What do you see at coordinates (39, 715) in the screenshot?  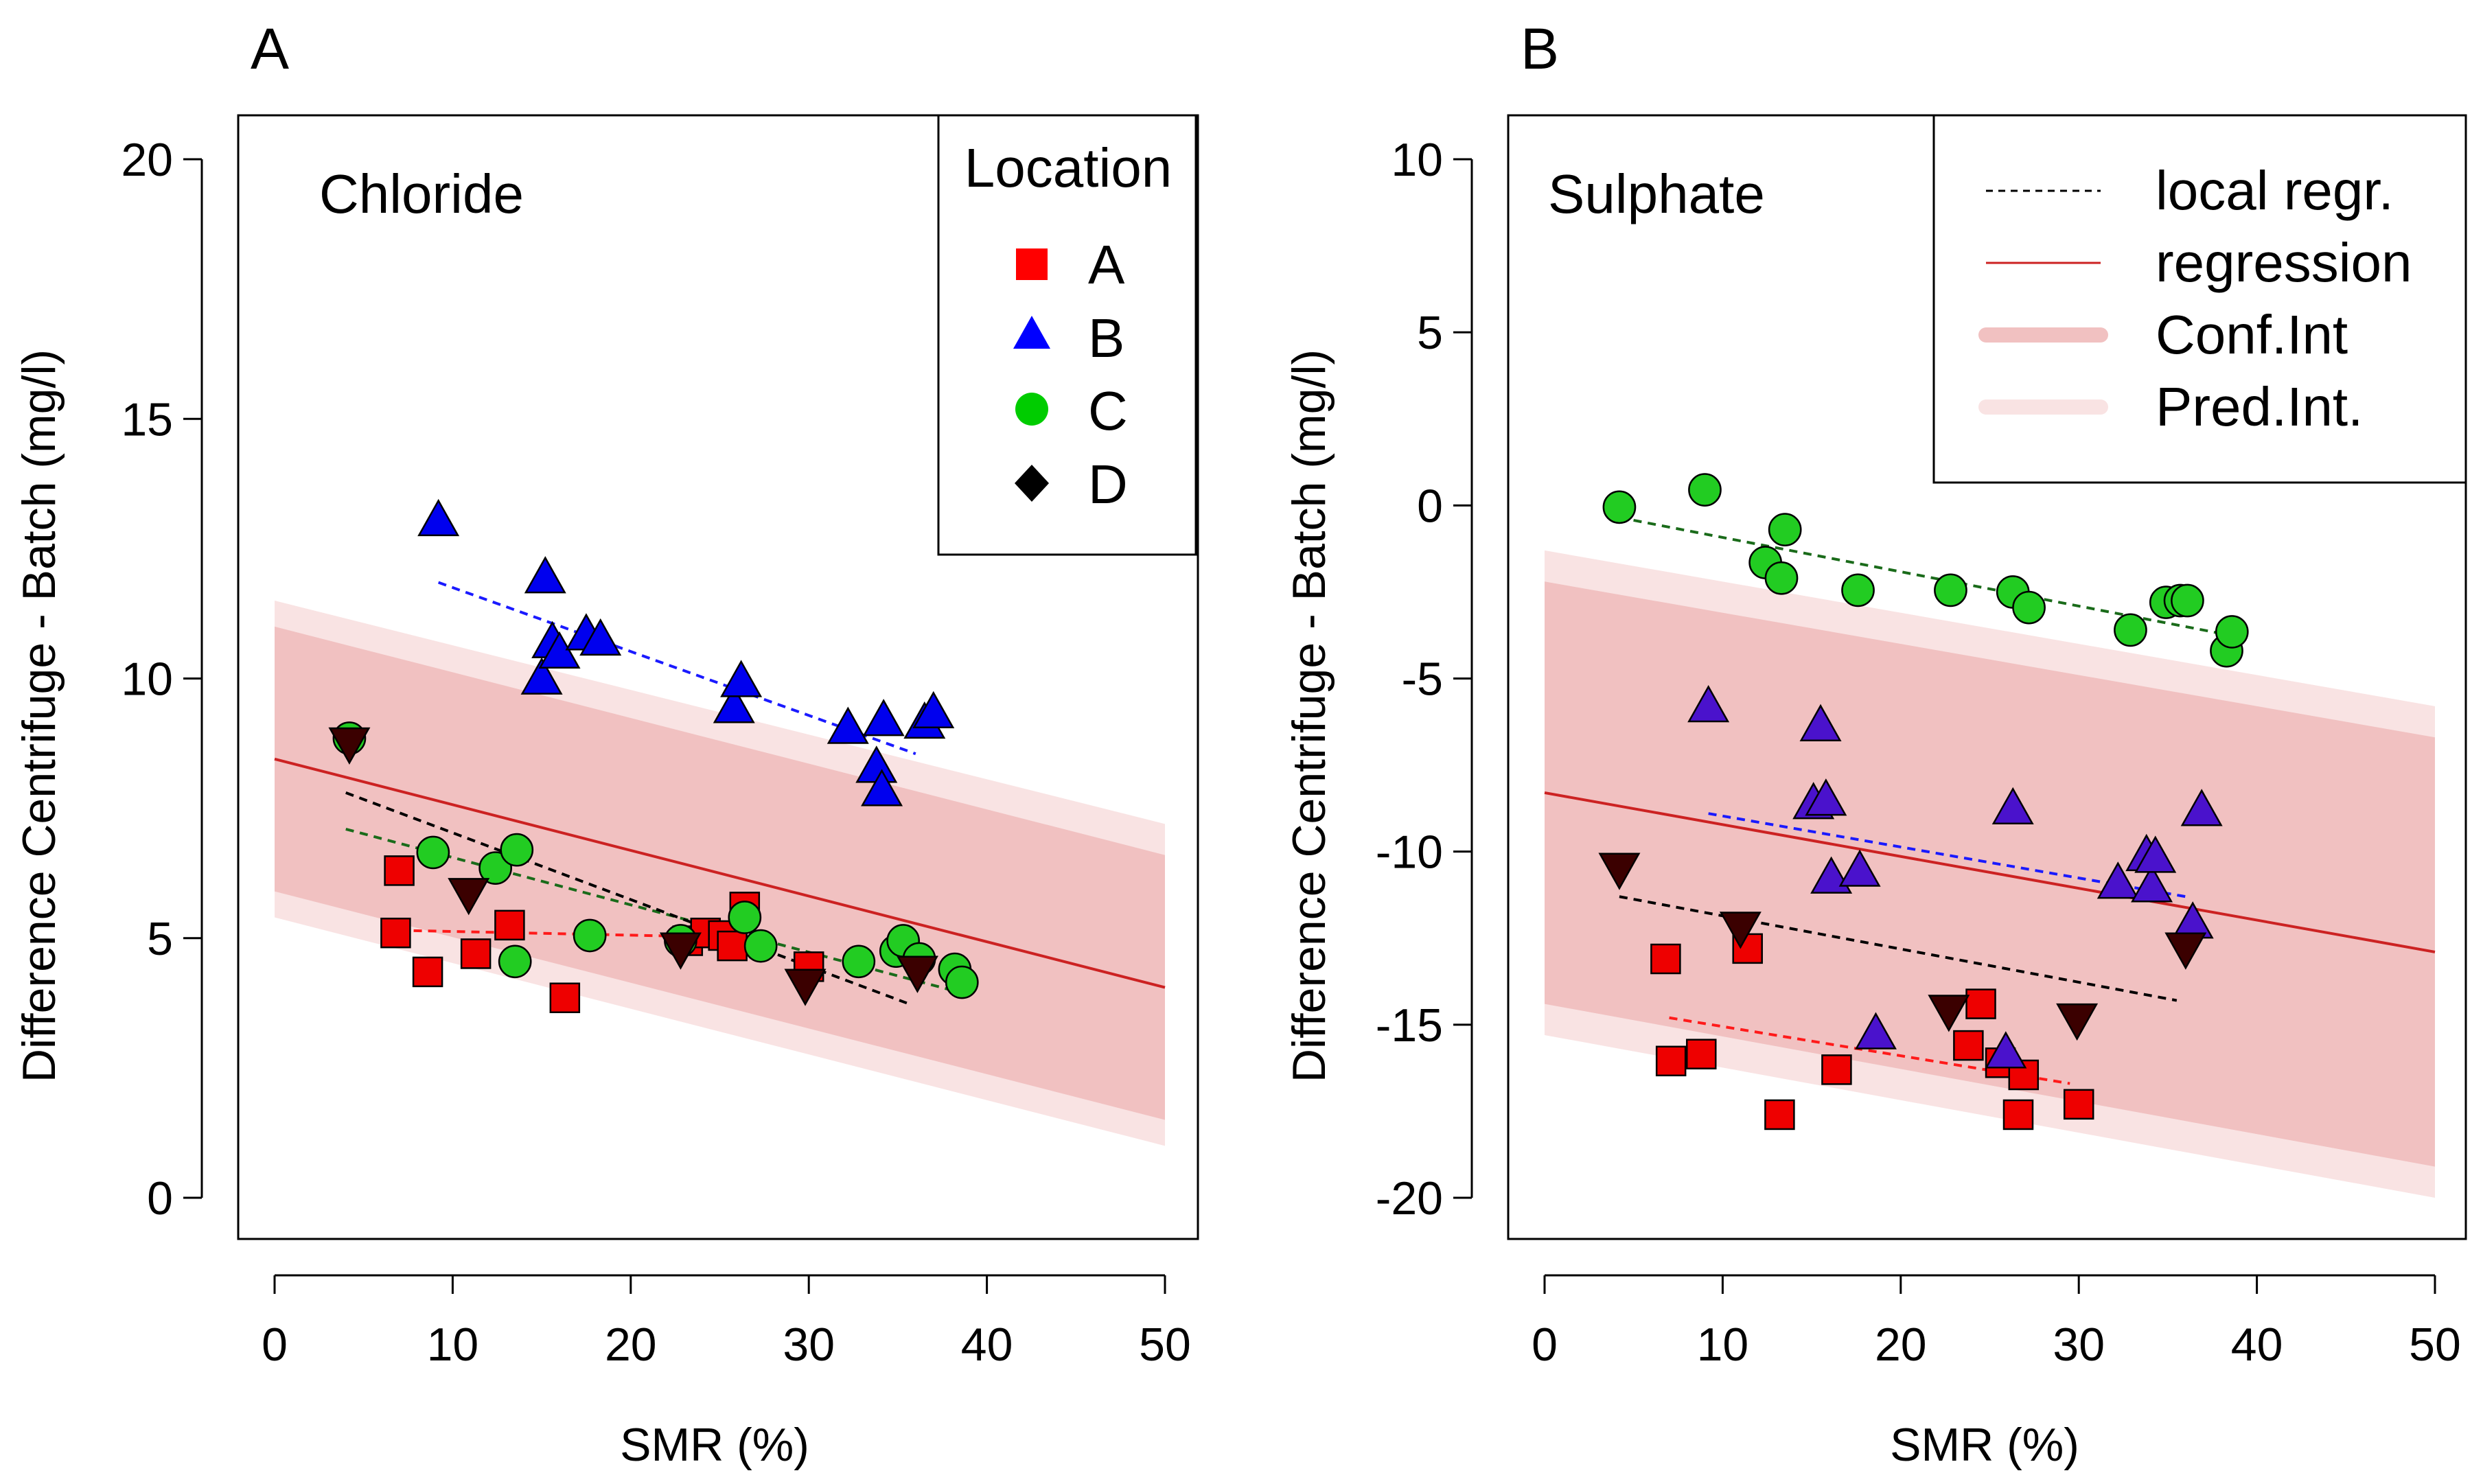 I see `panel-a-ylabel: Difference Centrifuge - Batch (mg/l)` at bounding box center [39, 715].